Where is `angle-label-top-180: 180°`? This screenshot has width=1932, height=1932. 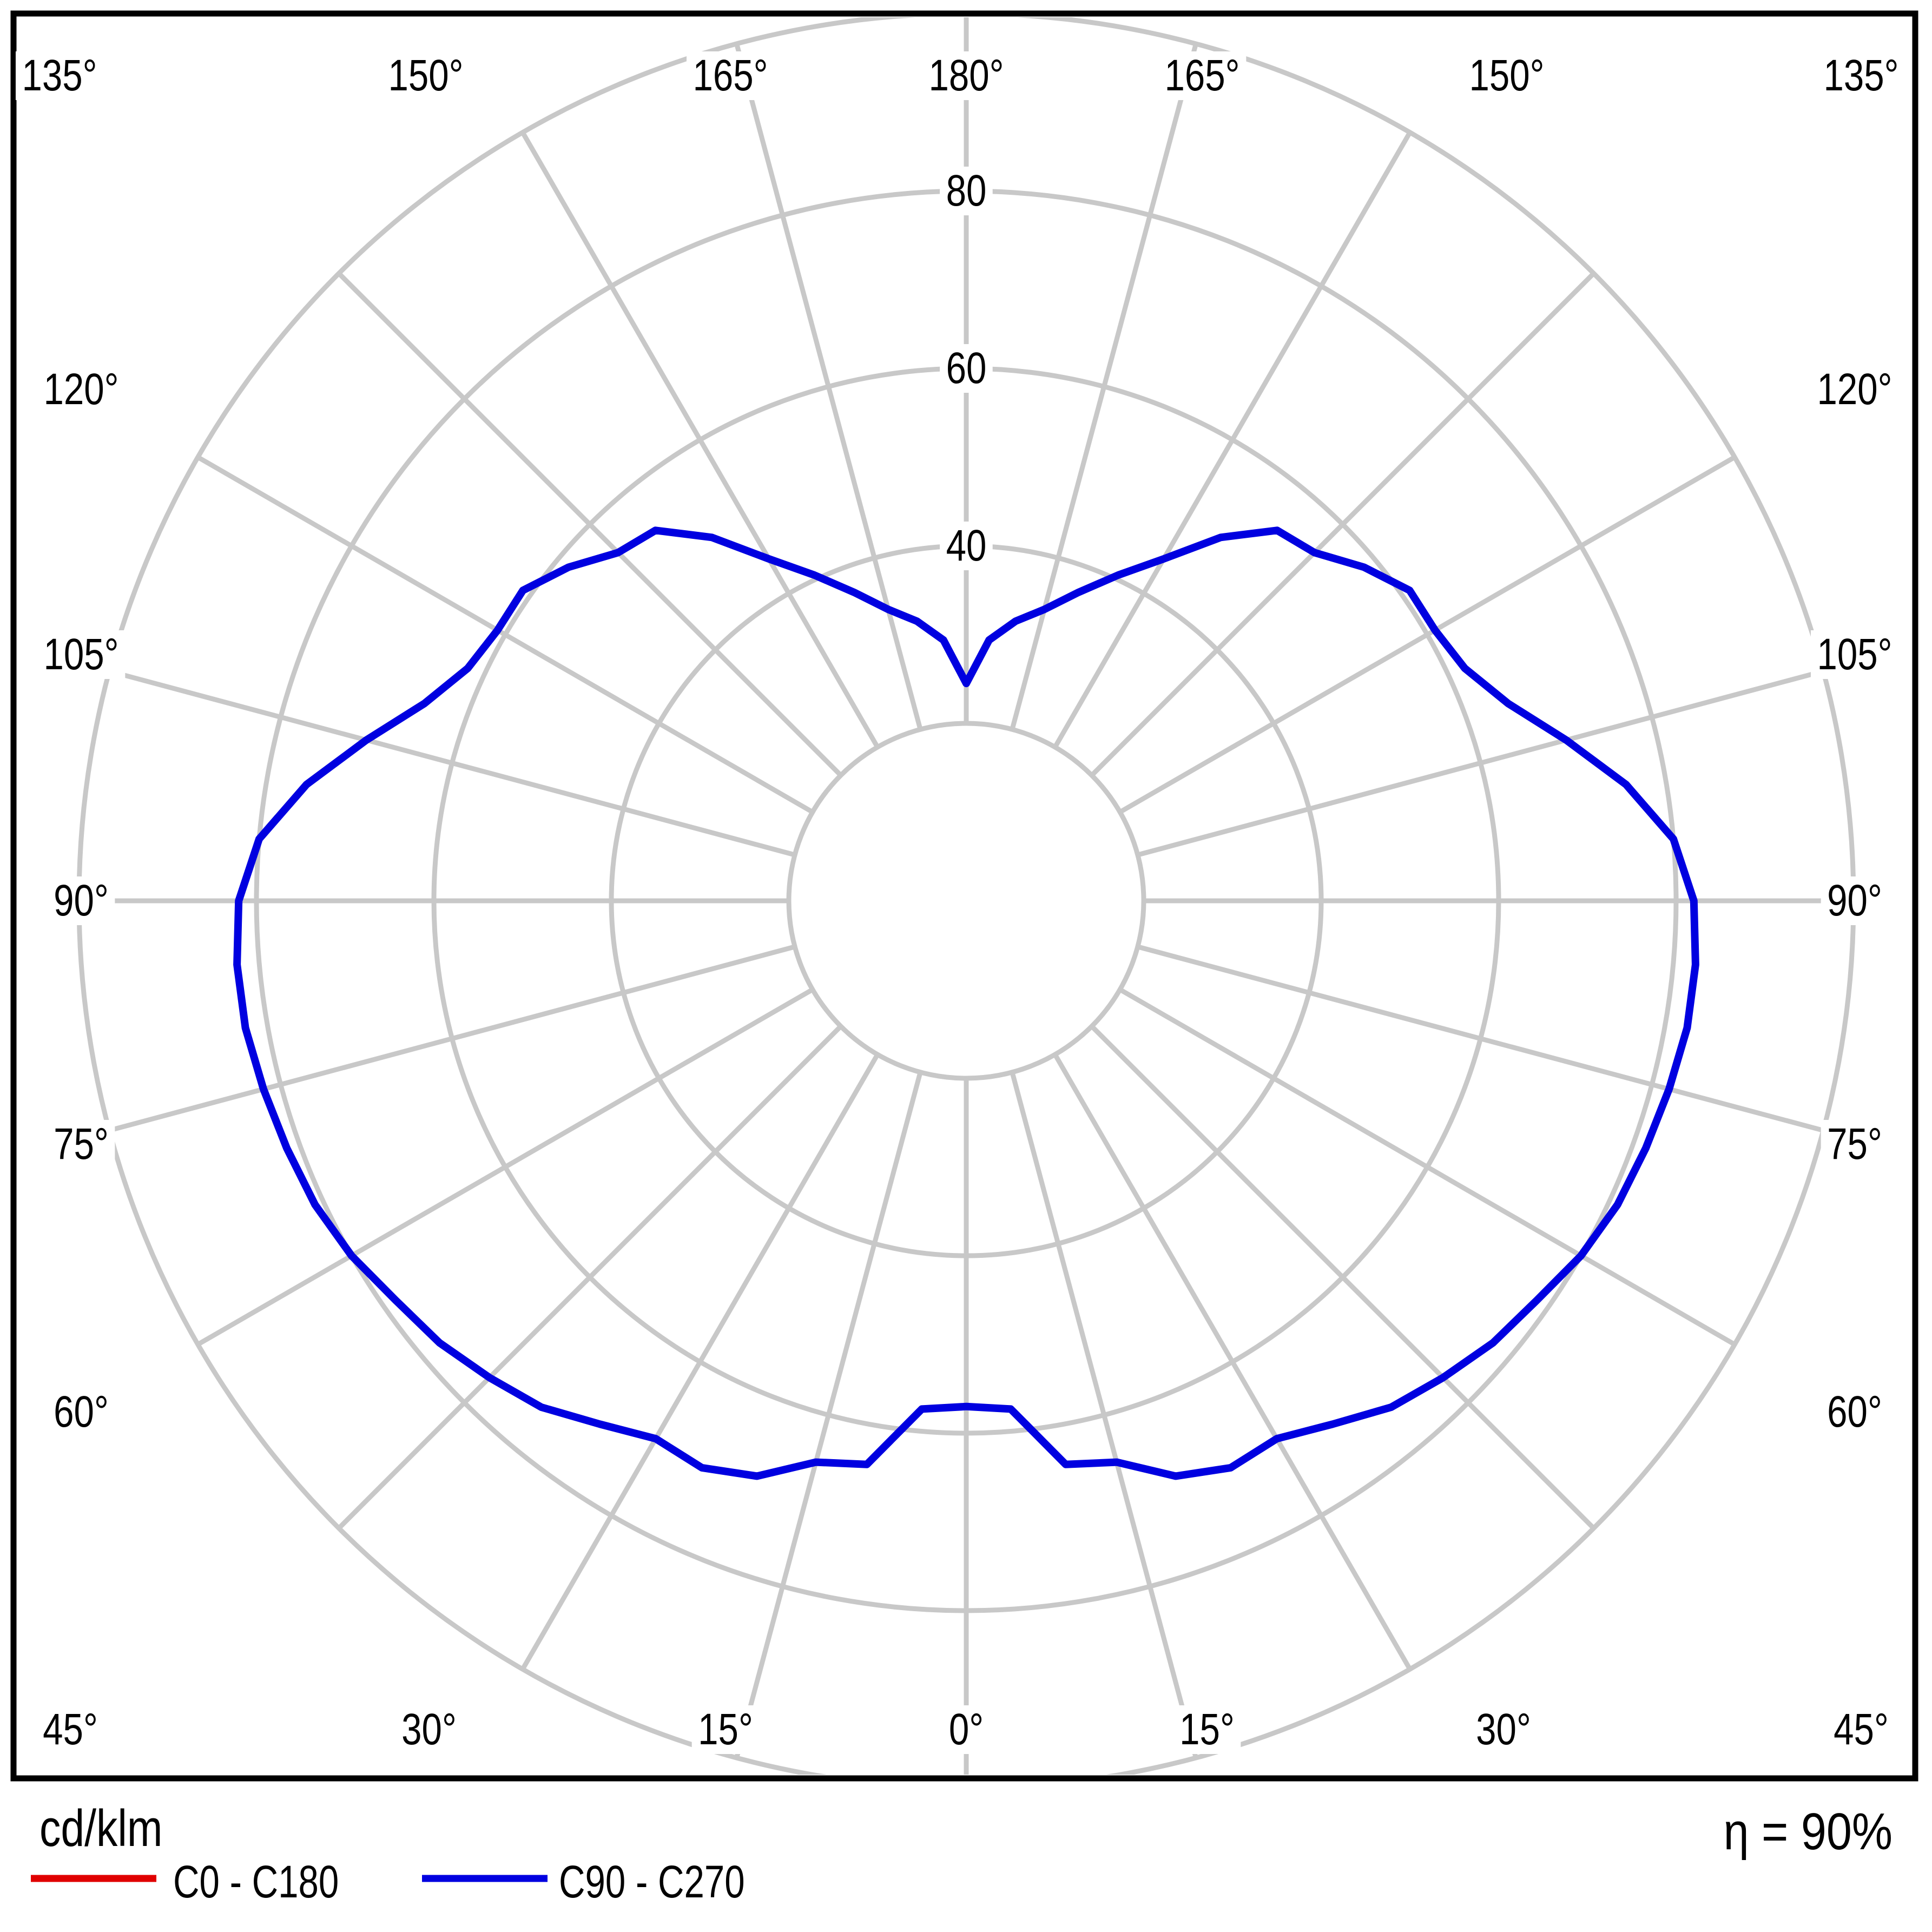 angle-label-top-180: 180° is located at coordinates (966, 75).